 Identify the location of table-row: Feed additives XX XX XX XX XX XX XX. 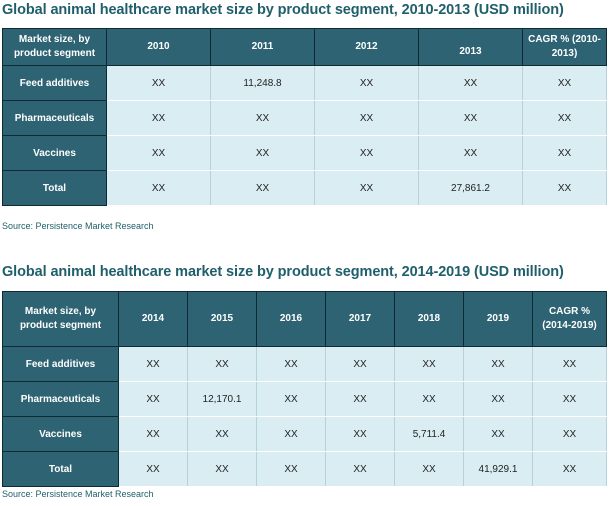
(304, 364).